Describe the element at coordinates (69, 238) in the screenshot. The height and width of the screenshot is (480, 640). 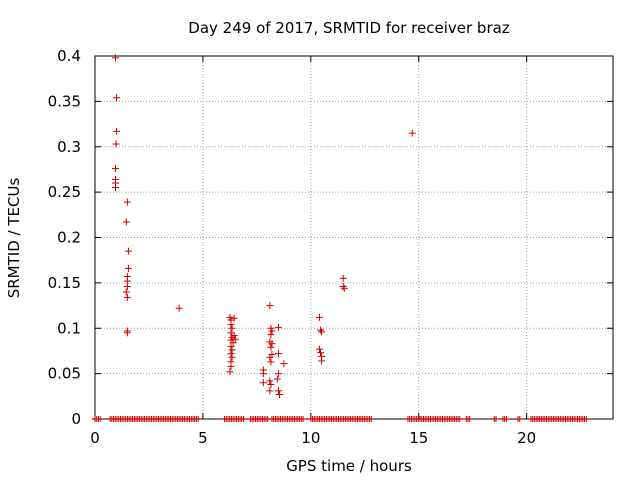
I see `y-tick-label: 0.2` at that location.